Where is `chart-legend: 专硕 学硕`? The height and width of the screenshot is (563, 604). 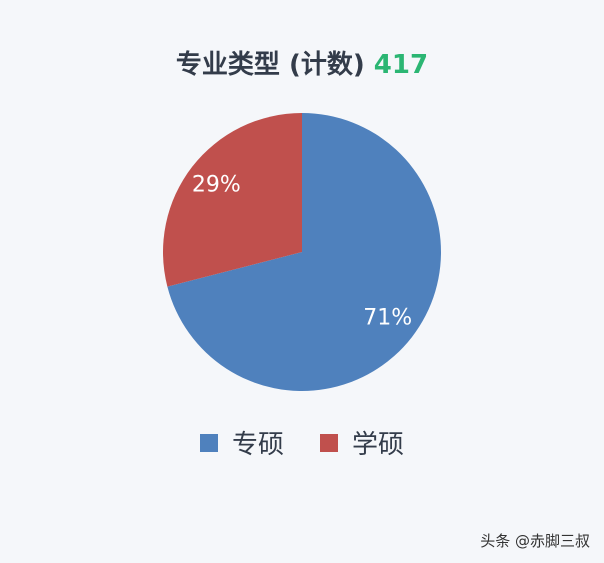
chart-legend: 专硕 学硕 is located at coordinates (302, 442).